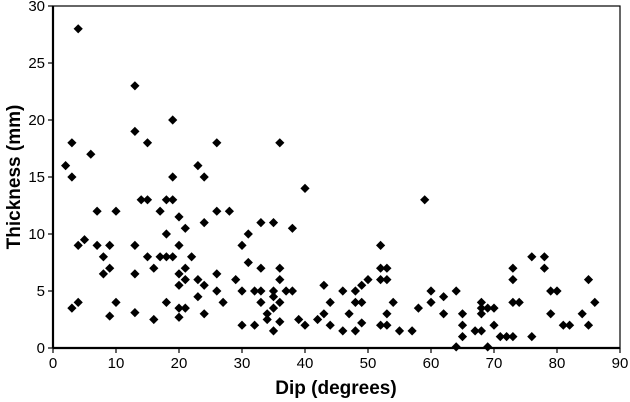 The height and width of the screenshot is (402, 630). What do you see at coordinates (41, 348) in the screenshot?
I see `y-tick-label: 0` at bounding box center [41, 348].